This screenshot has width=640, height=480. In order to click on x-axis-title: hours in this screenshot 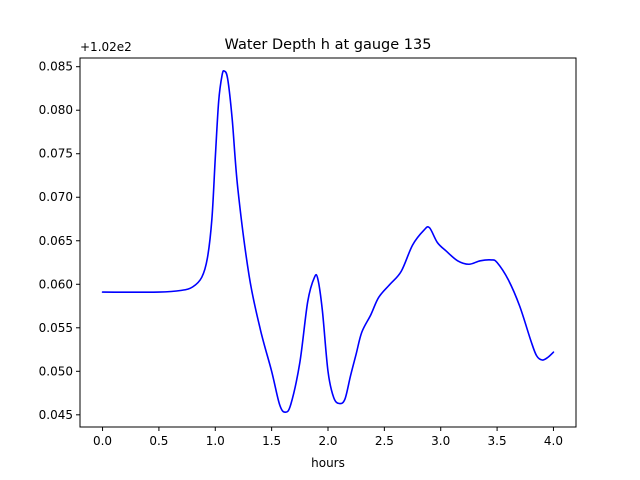, I will do `click(328, 463)`.